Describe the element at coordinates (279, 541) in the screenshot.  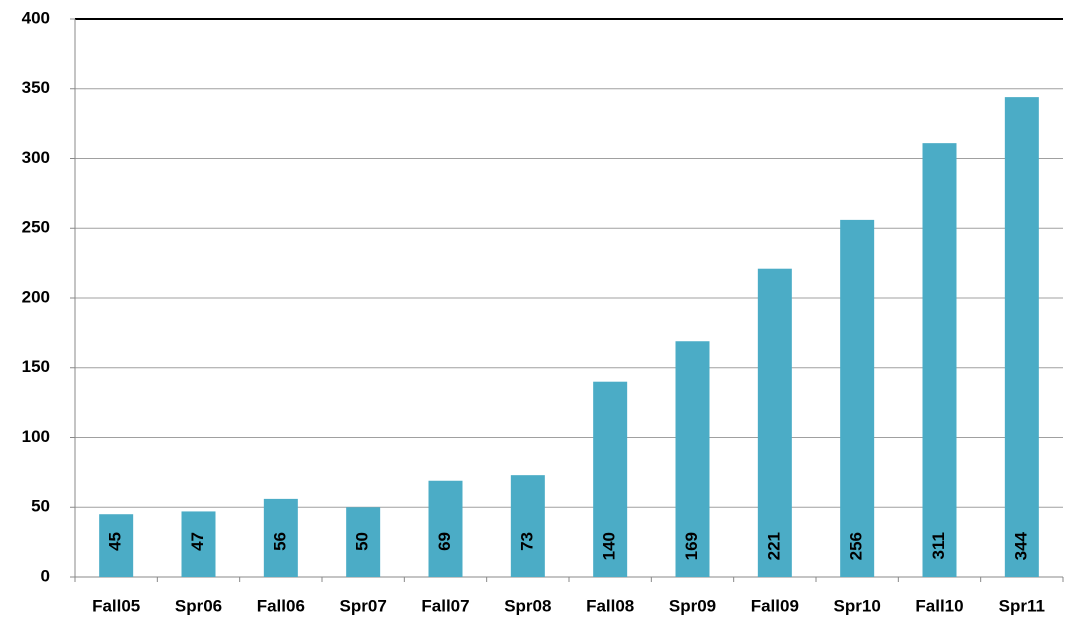
I see `value-label: 56` at that location.